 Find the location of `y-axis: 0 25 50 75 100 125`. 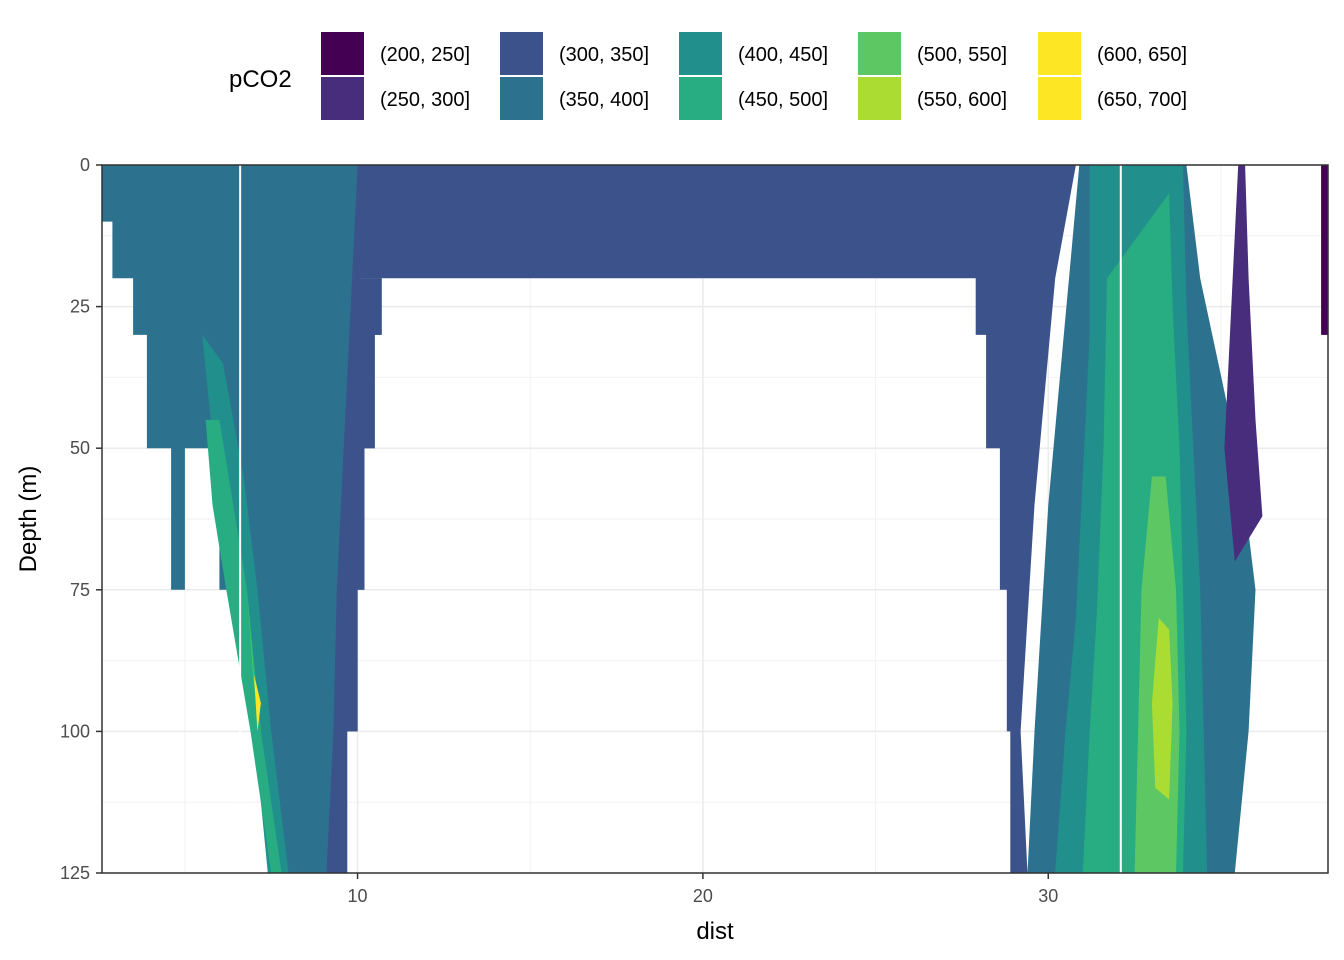

y-axis: 0 25 50 75 100 125 is located at coordinates (81, 519).